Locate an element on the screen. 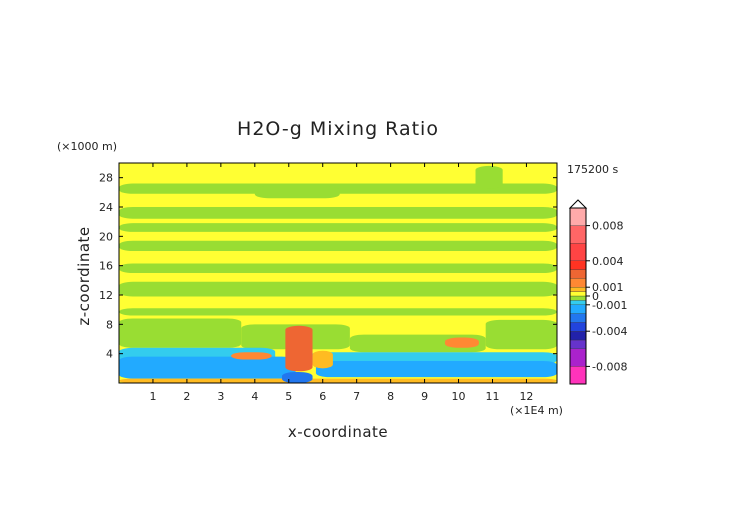 This screenshot has height=532, width=752. x-tick-label: 4 is located at coordinates (254, 396).